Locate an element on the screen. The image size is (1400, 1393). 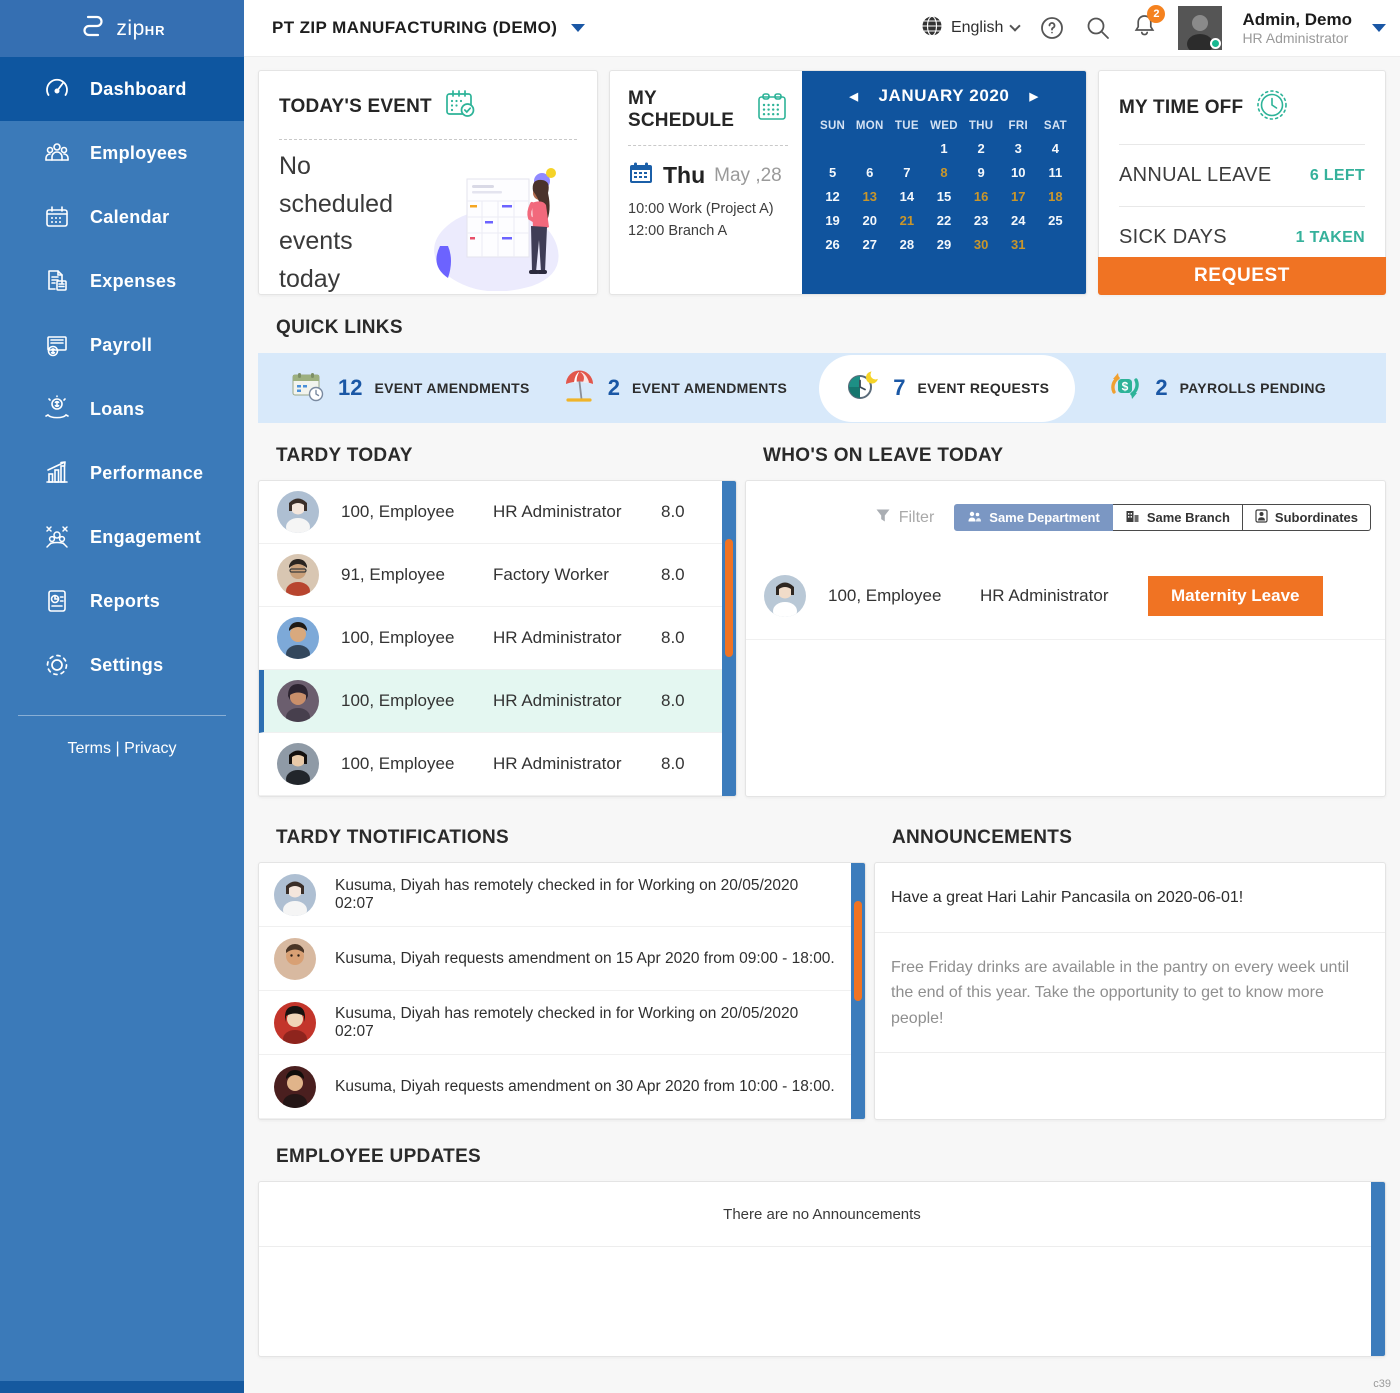
quick-link-event-amendments-2: 2 EVENT AMENDMENTS is located at coordinates (674, 388).